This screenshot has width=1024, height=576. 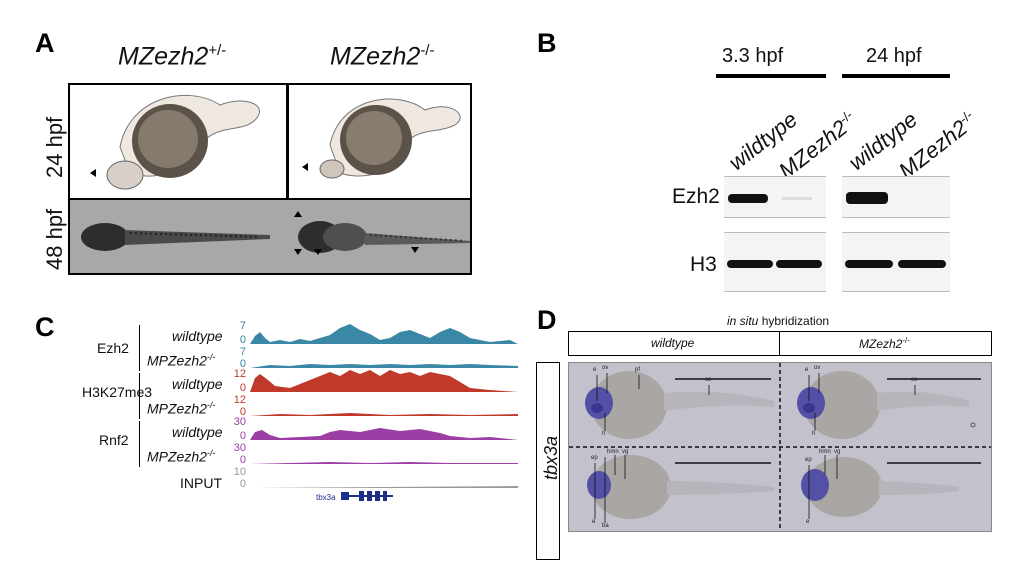 I want to click on track-label-mut-rnf2: MPZezh2-/-, so click(x=181, y=456).